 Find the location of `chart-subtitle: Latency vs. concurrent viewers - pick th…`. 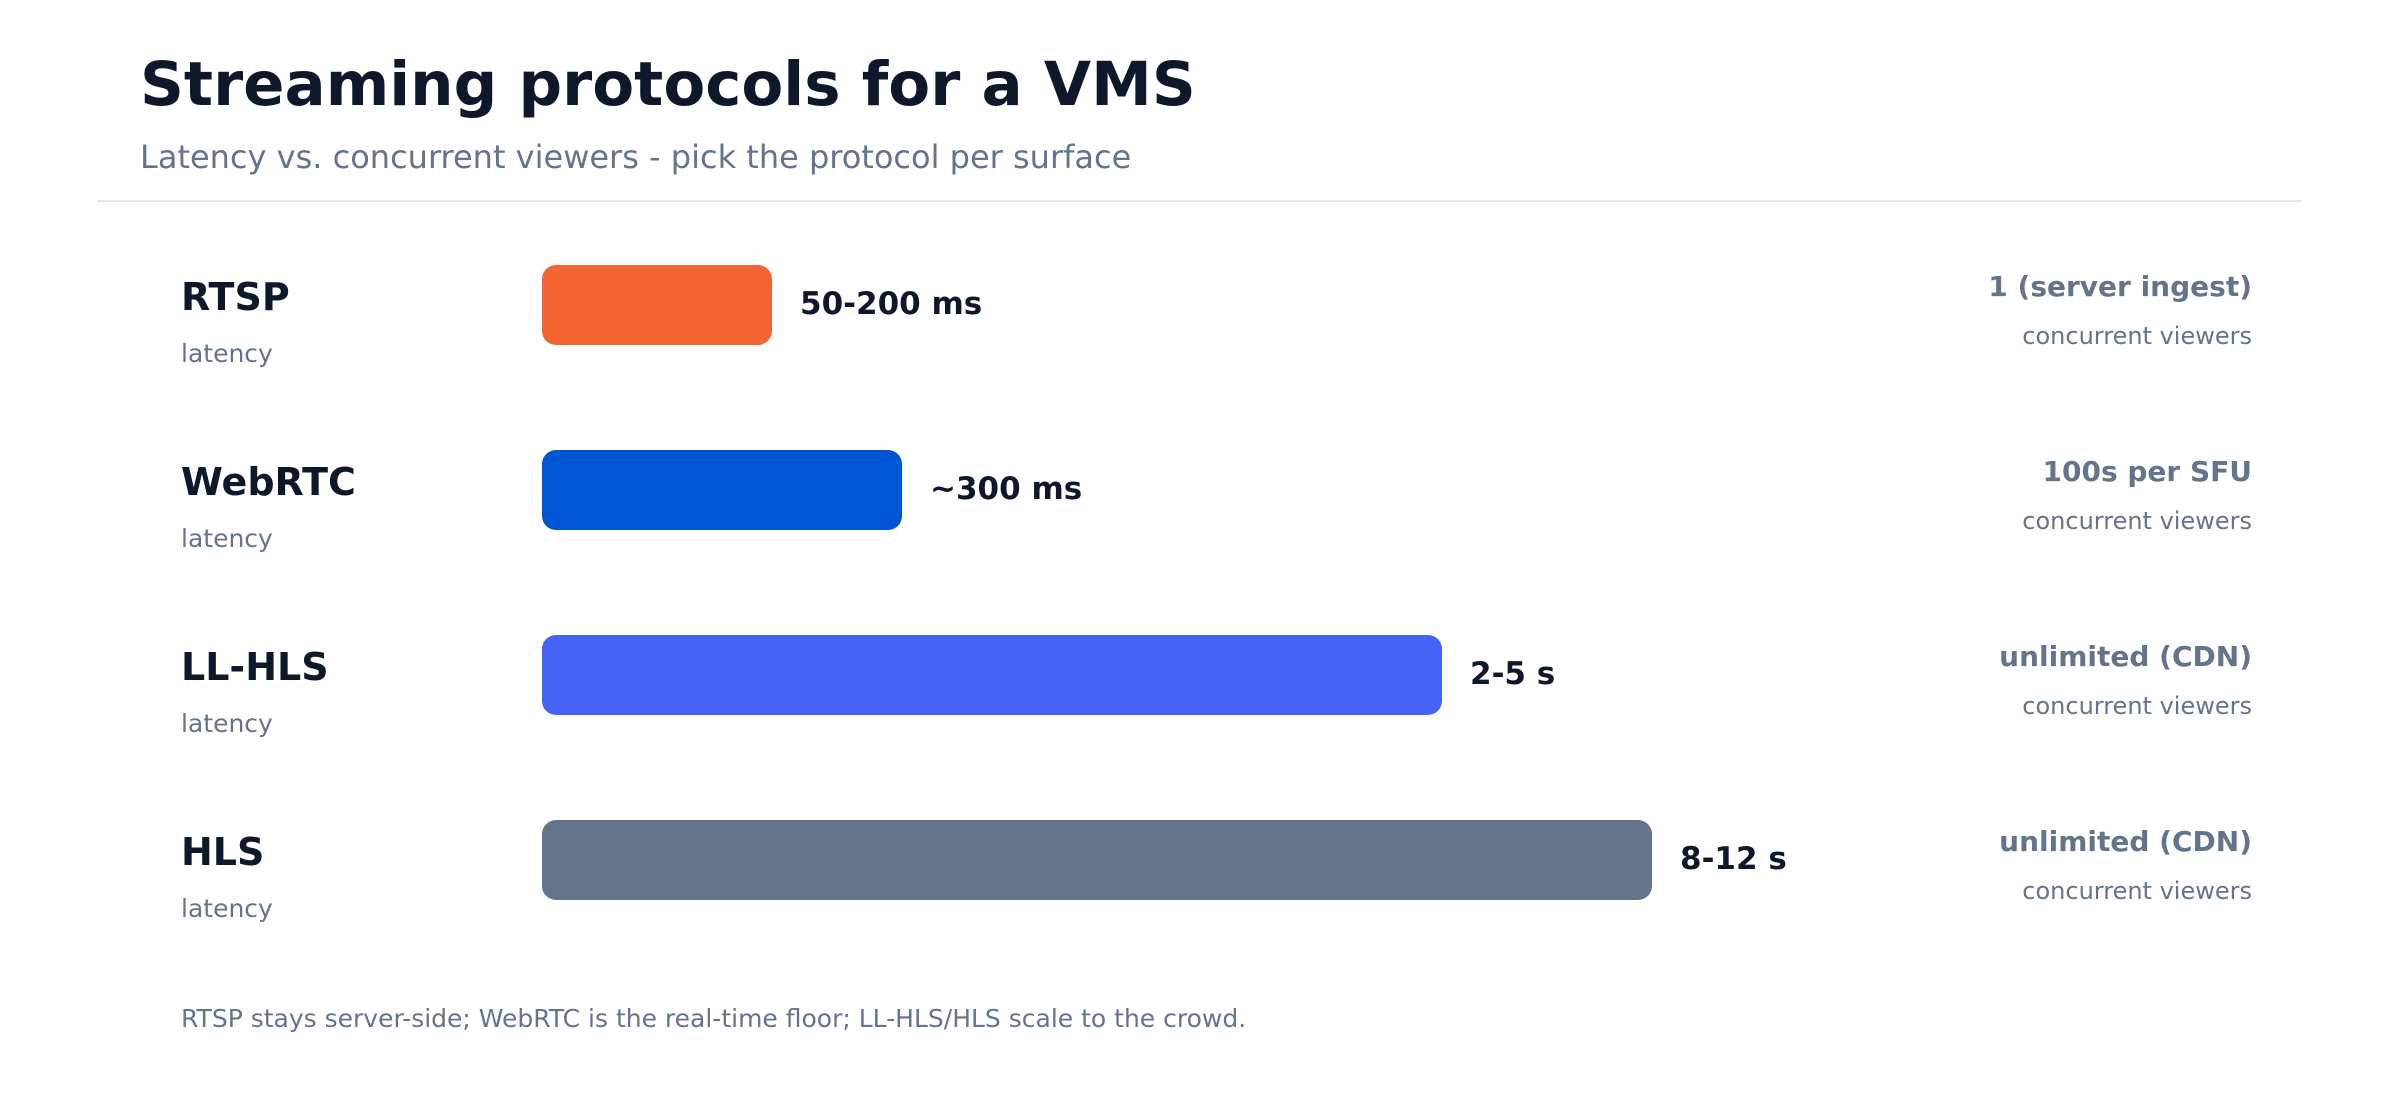

chart-subtitle: Latency vs. concurrent viewers - pick th… is located at coordinates (636, 157).